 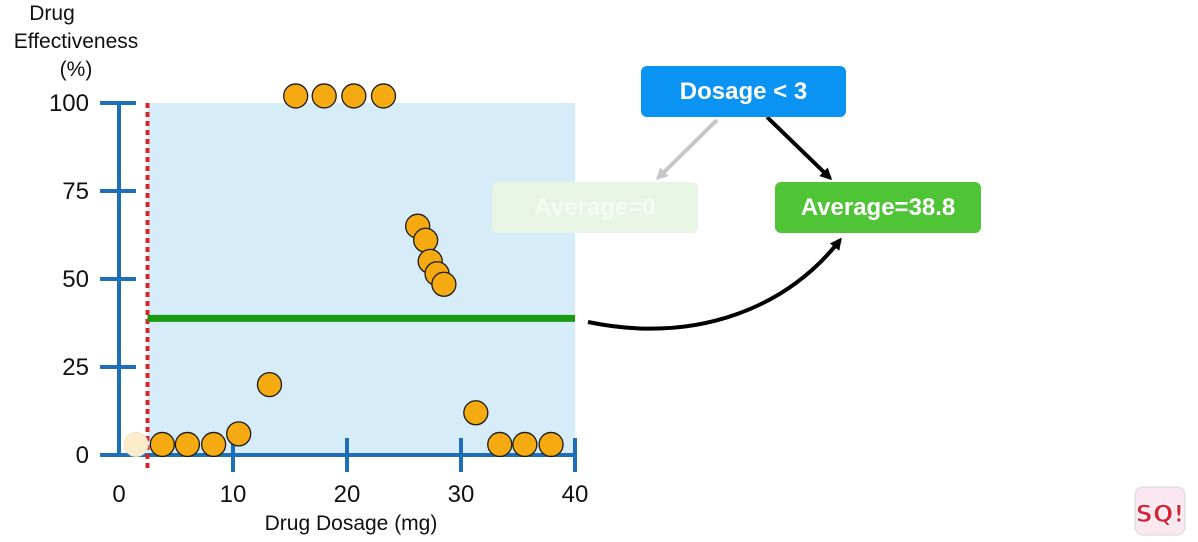 What do you see at coordinates (76, 41) in the screenshot?
I see `y-axis-label-line-2: Effectiveness` at bounding box center [76, 41].